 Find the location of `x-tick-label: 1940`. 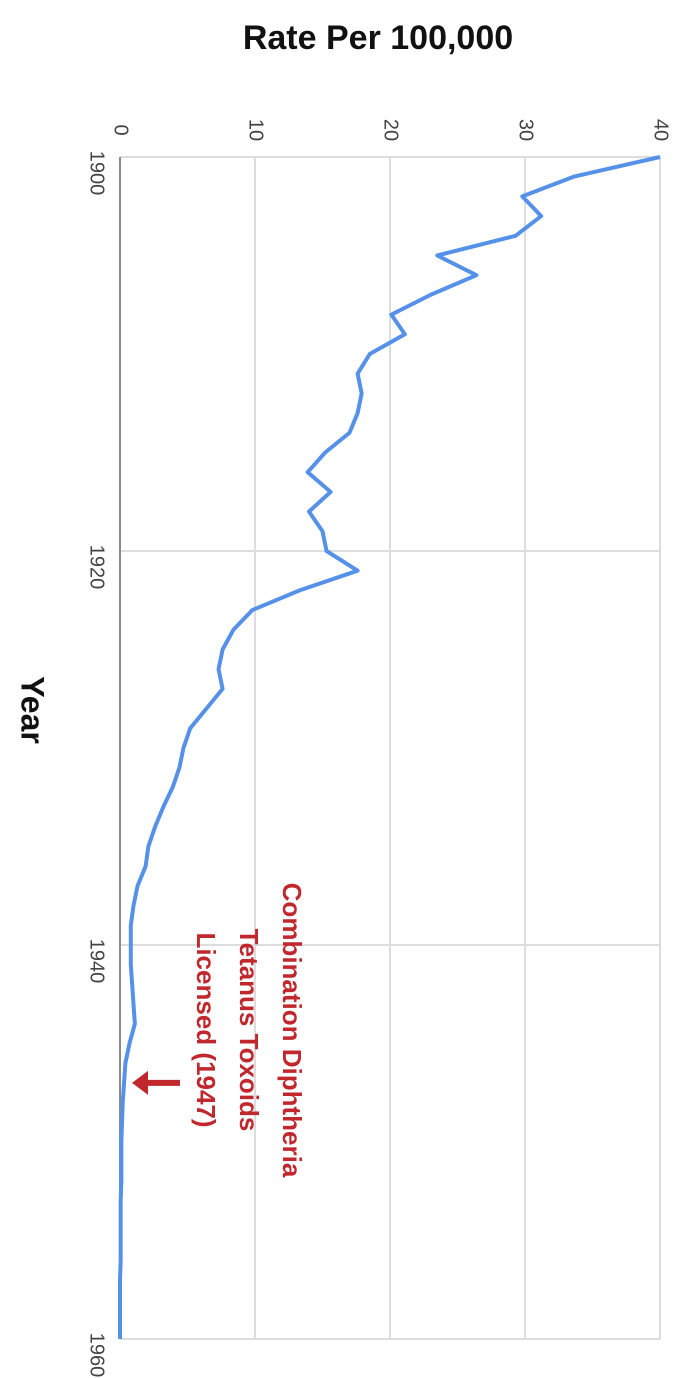

x-tick-label: 1940 is located at coordinates (97, 961).